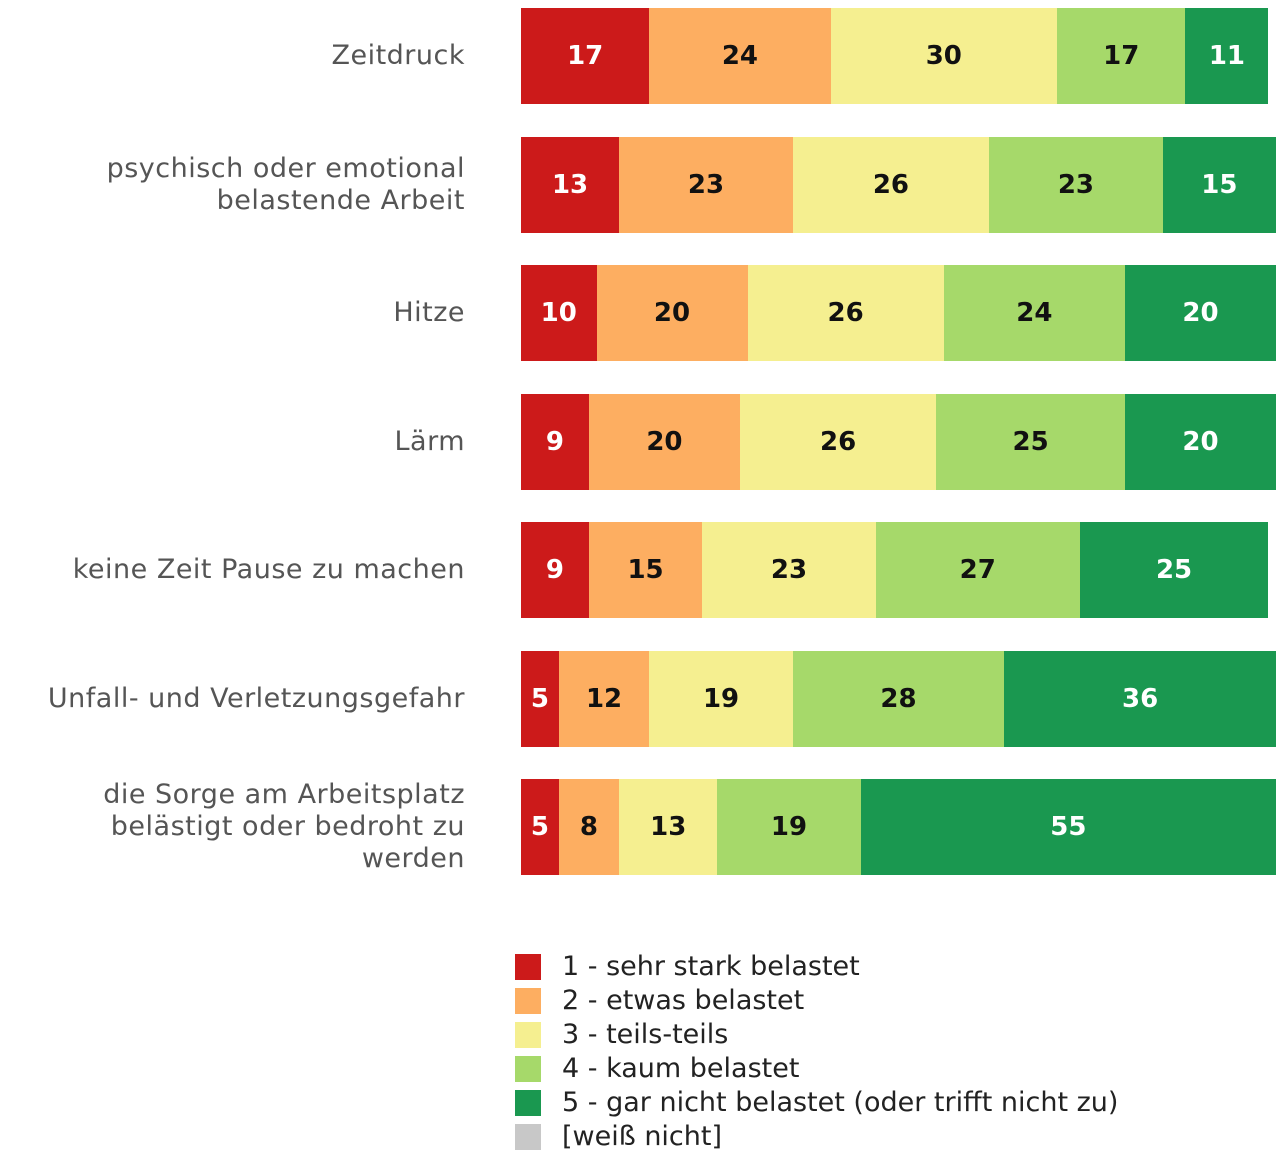 This screenshot has width=1276, height=1152. I want to click on legend-label: 4 - kaum belastet, so click(681, 1068).